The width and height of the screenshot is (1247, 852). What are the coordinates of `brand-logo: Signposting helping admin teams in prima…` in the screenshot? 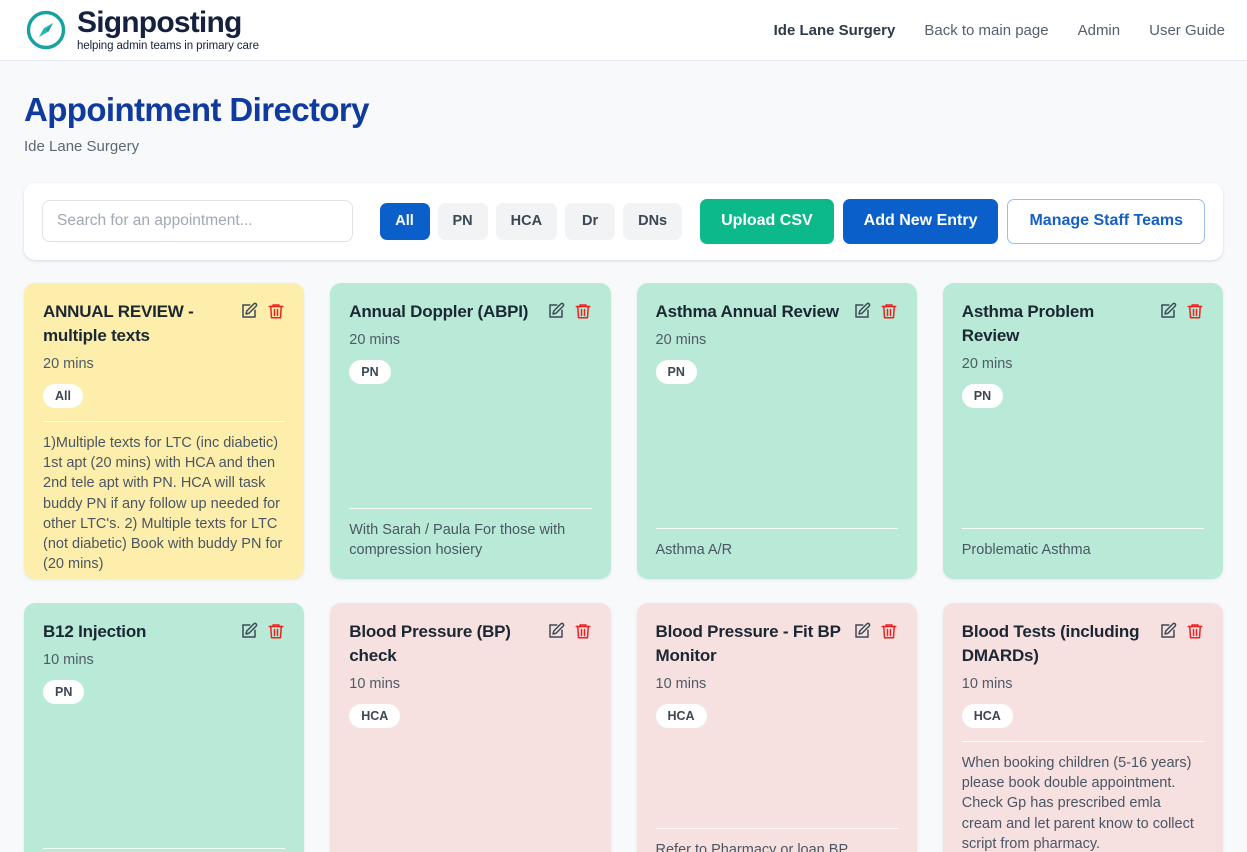 It's located at (141, 29).